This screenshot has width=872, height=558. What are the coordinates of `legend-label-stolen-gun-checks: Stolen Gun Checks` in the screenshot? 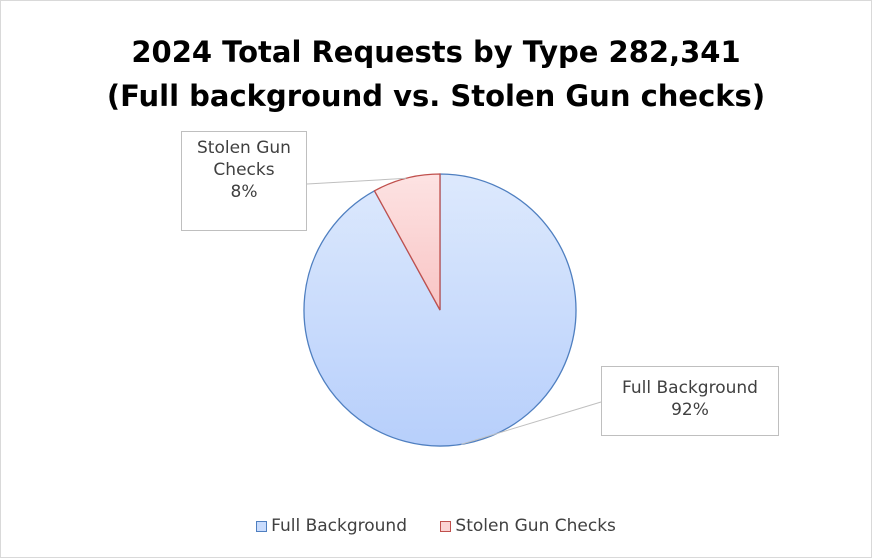 It's located at (535, 526).